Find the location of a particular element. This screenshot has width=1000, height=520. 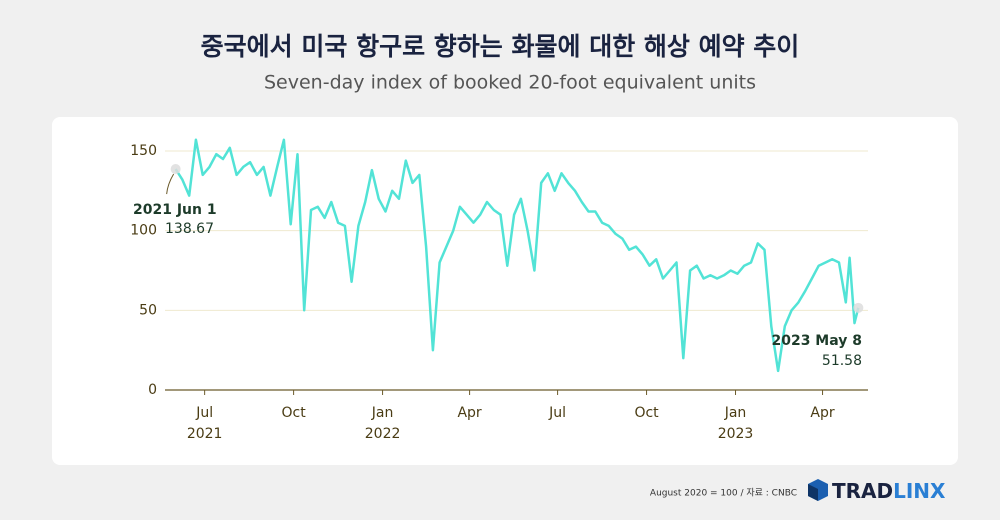

chart-title: 중국에서 미국 항구로 향하는 화물에 대한 해상 예약 추이 is located at coordinates (500, 46).